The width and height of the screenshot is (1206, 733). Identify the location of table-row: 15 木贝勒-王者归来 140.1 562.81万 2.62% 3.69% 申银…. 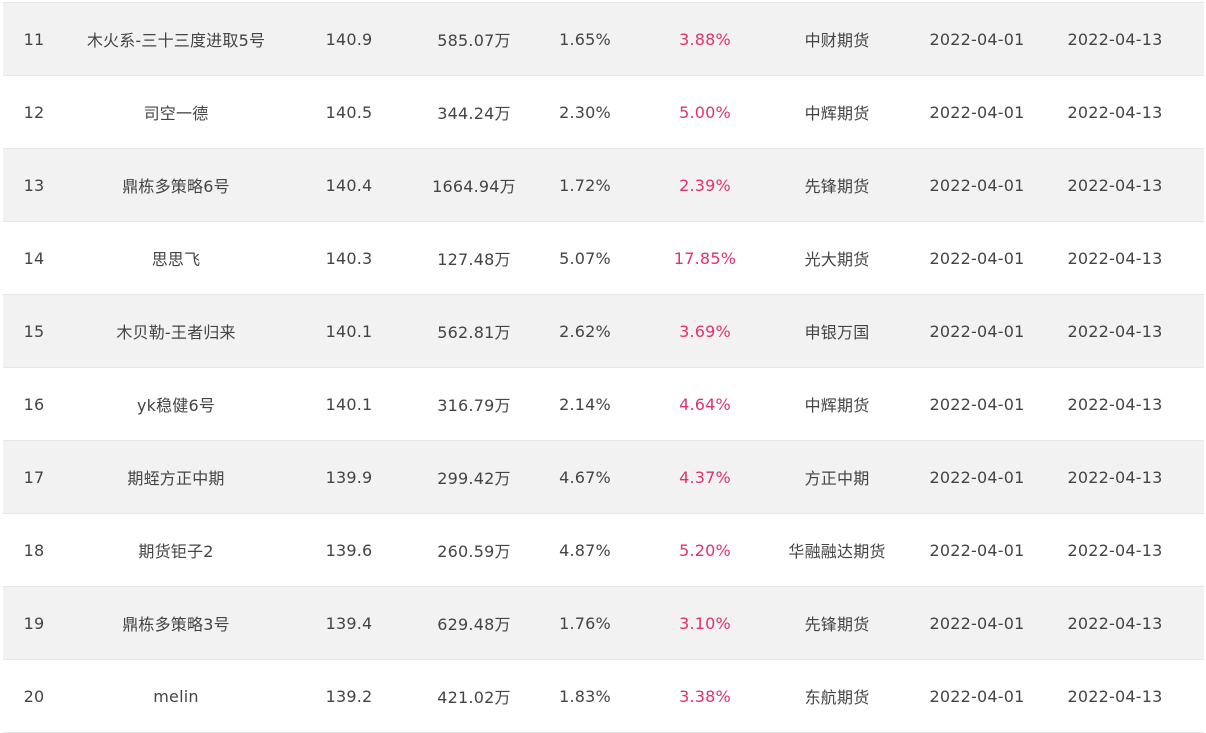
(603, 331).